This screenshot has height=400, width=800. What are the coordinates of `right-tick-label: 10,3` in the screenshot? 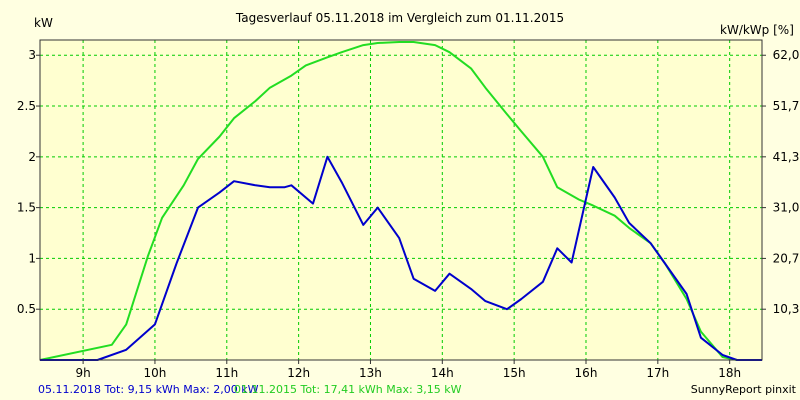 It's located at (786, 309).